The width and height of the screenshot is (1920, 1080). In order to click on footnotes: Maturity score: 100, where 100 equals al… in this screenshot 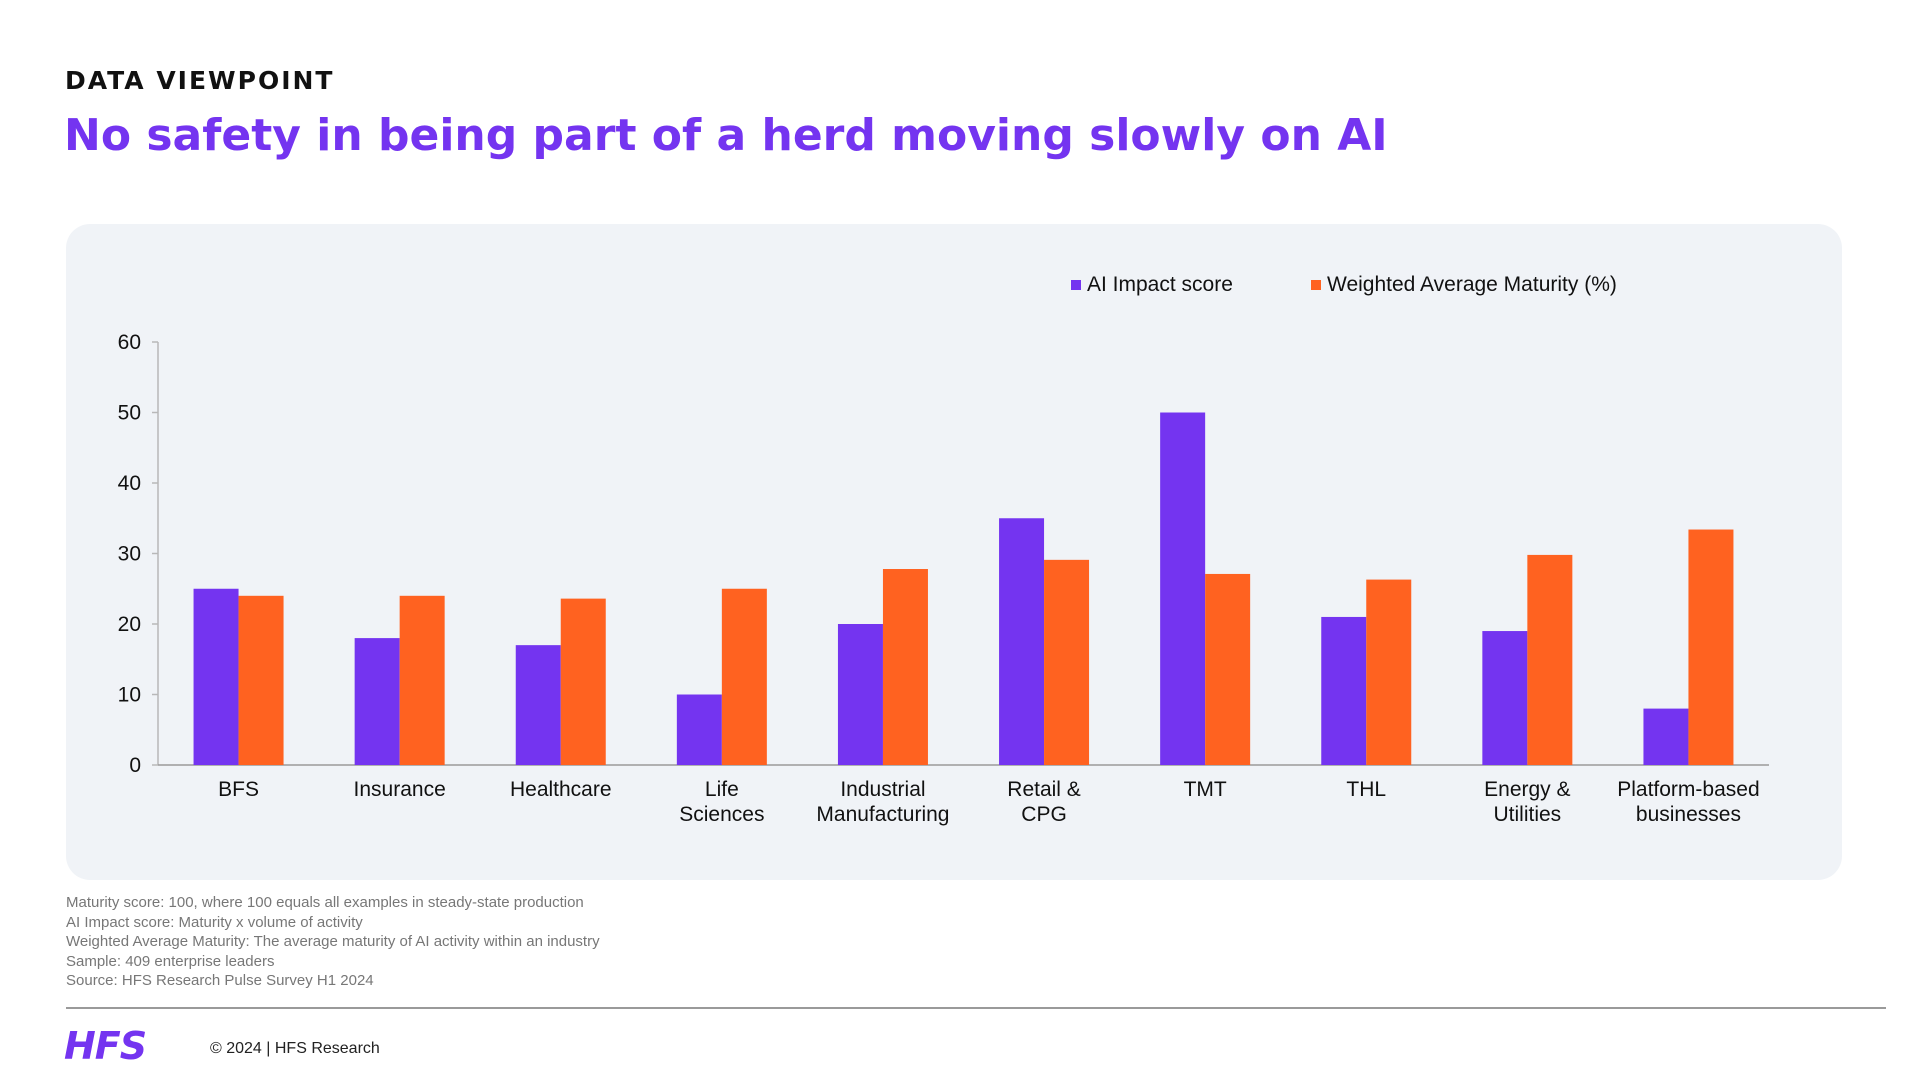, I will do `click(333, 942)`.